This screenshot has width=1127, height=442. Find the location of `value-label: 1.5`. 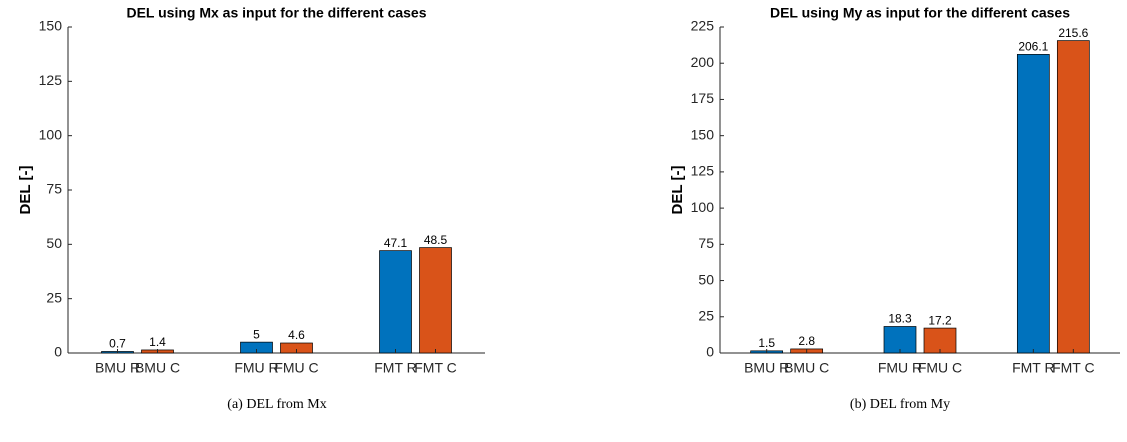

value-label: 1.5 is located at coordinates (766, 343).